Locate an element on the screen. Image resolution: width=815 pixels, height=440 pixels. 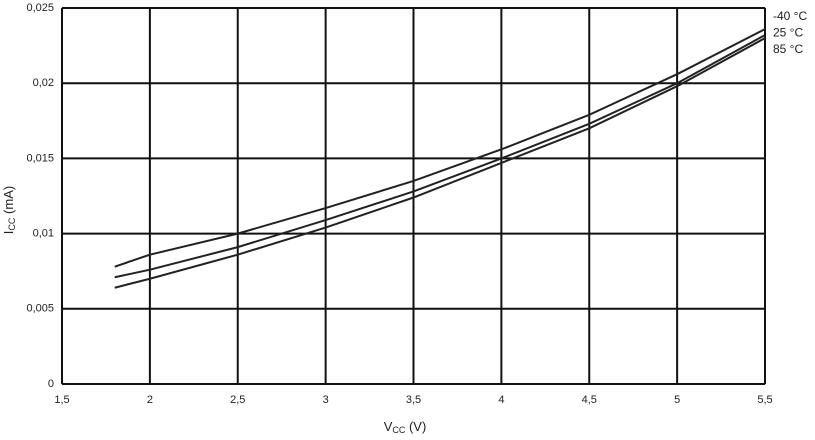
legend-label: 85 °C is located at coordinates (788, 49).